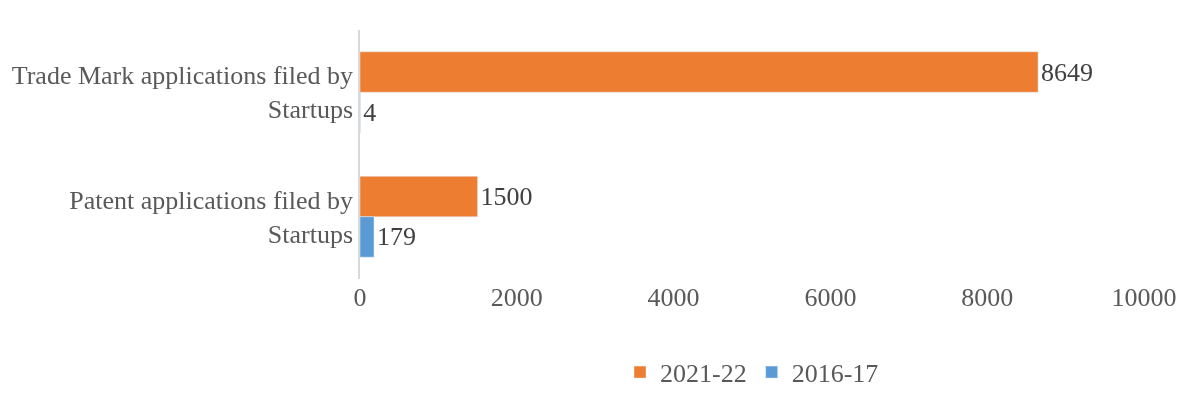  What do you see at coordinates (360, 297) in the screenshot?
I see `x-tick-label: 0` at bounding box center [360, 297].